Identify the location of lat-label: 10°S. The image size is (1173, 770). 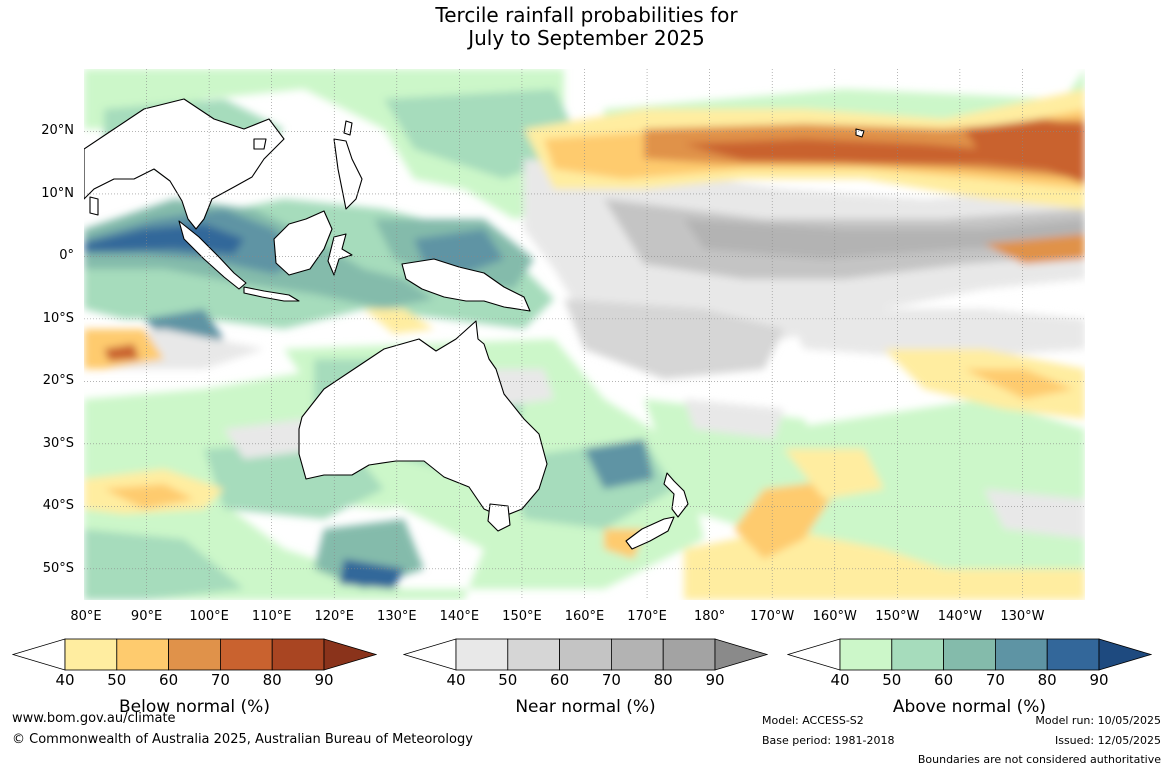
(58, 318).